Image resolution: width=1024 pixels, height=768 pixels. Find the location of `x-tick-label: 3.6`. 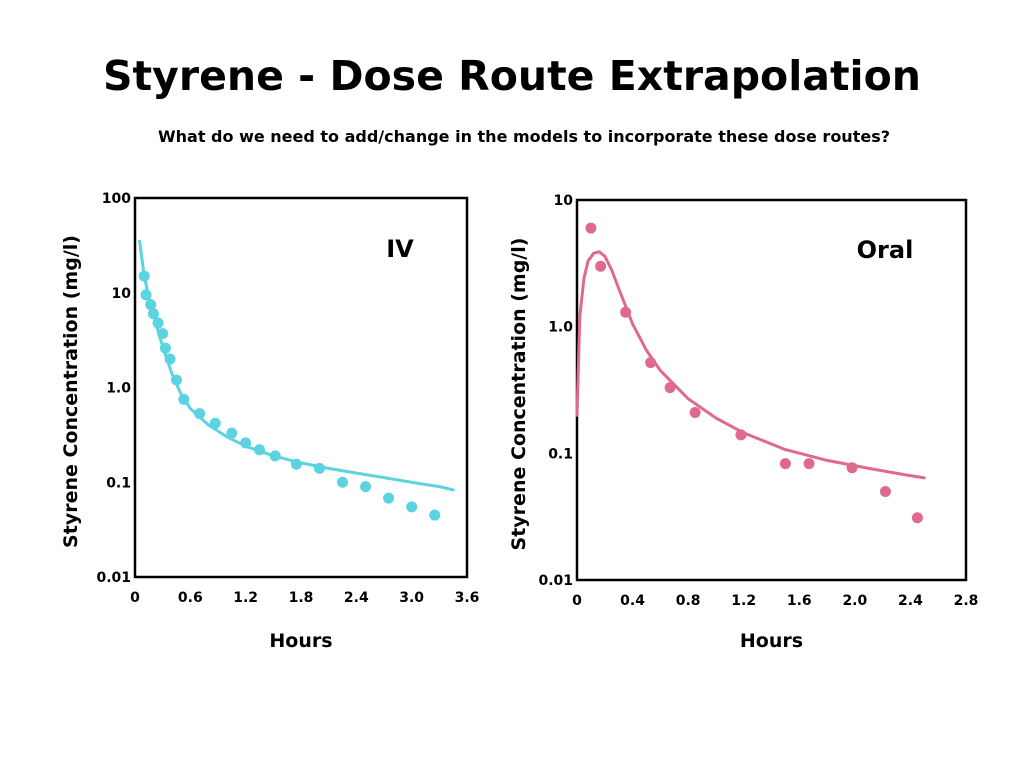

x-tick-label: 3.6 is located at coordinates (467, 598).